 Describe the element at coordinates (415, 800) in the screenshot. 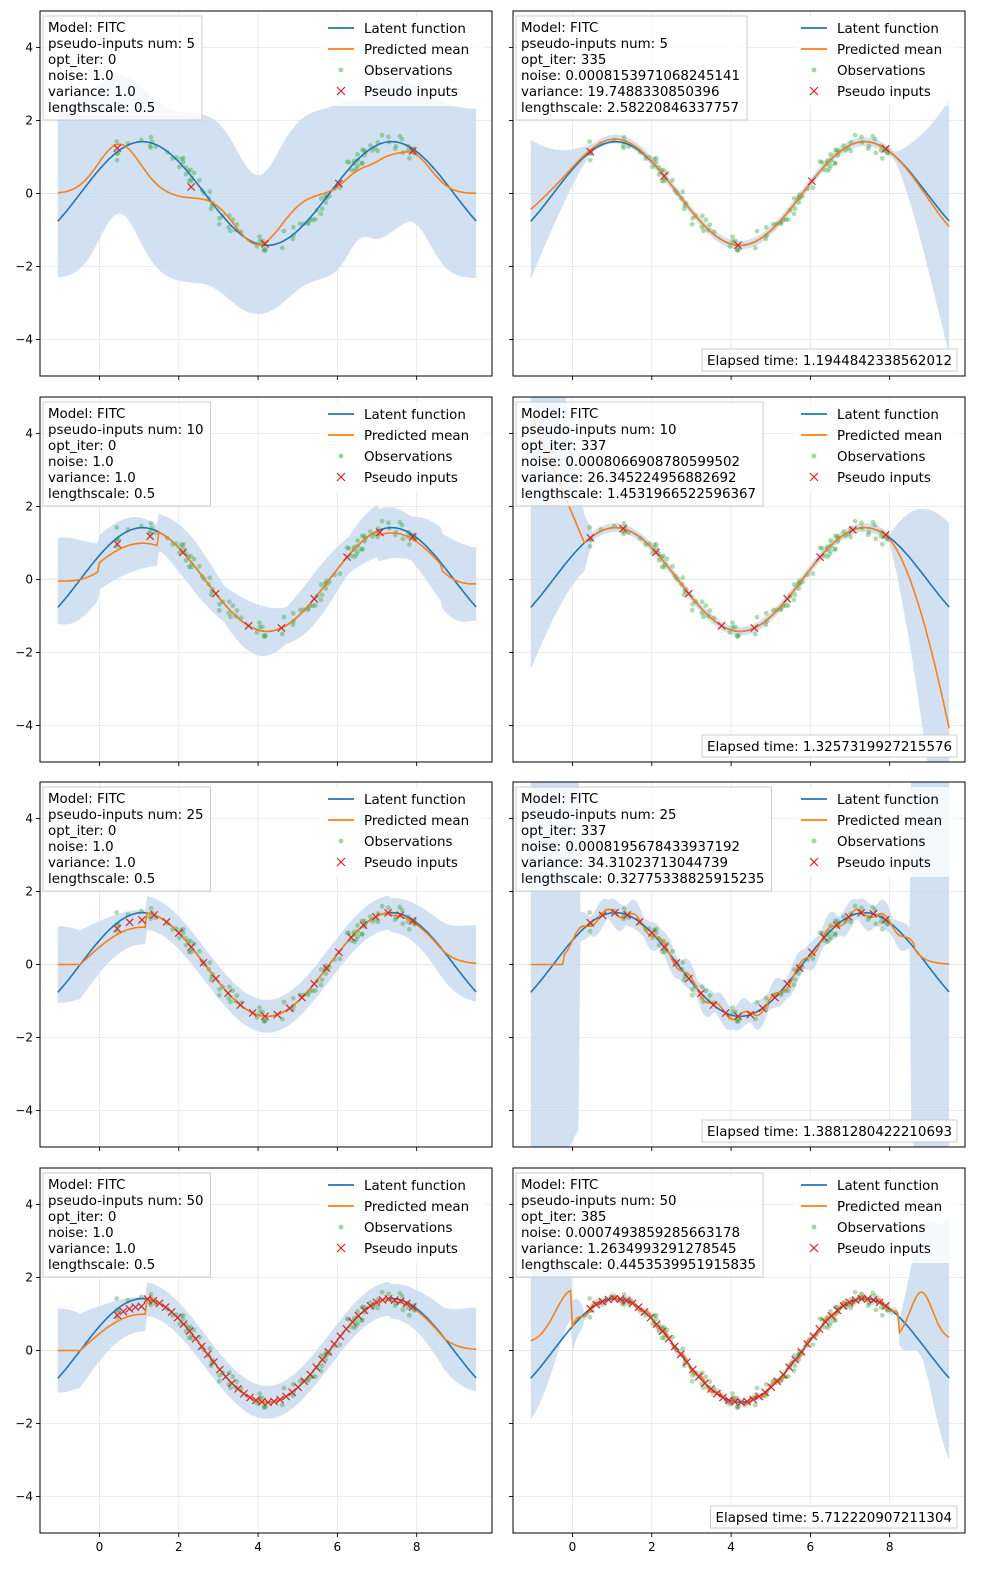

I see `legend-label-latent: Latent function` at that location.